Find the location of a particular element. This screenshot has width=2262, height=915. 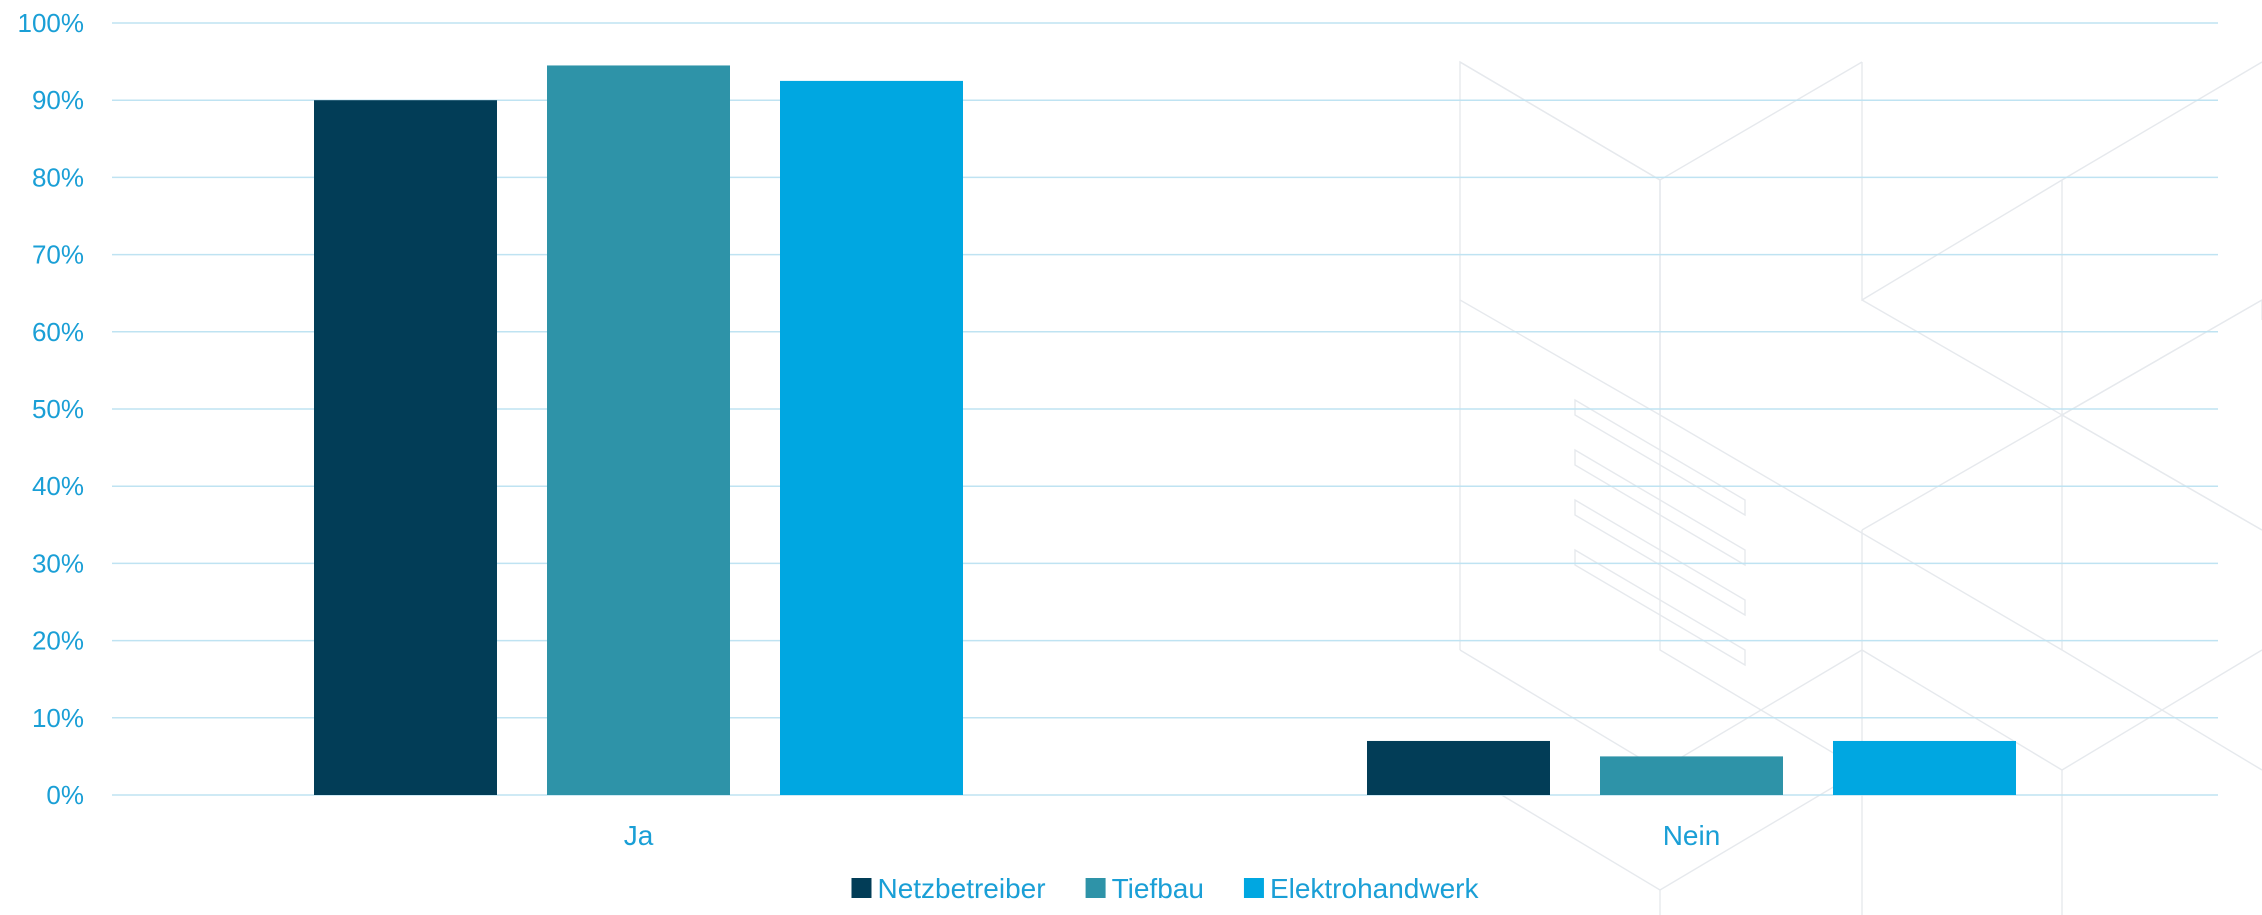

legend-swatch-elektrohandwerk is located at coordinates (1253, 888).